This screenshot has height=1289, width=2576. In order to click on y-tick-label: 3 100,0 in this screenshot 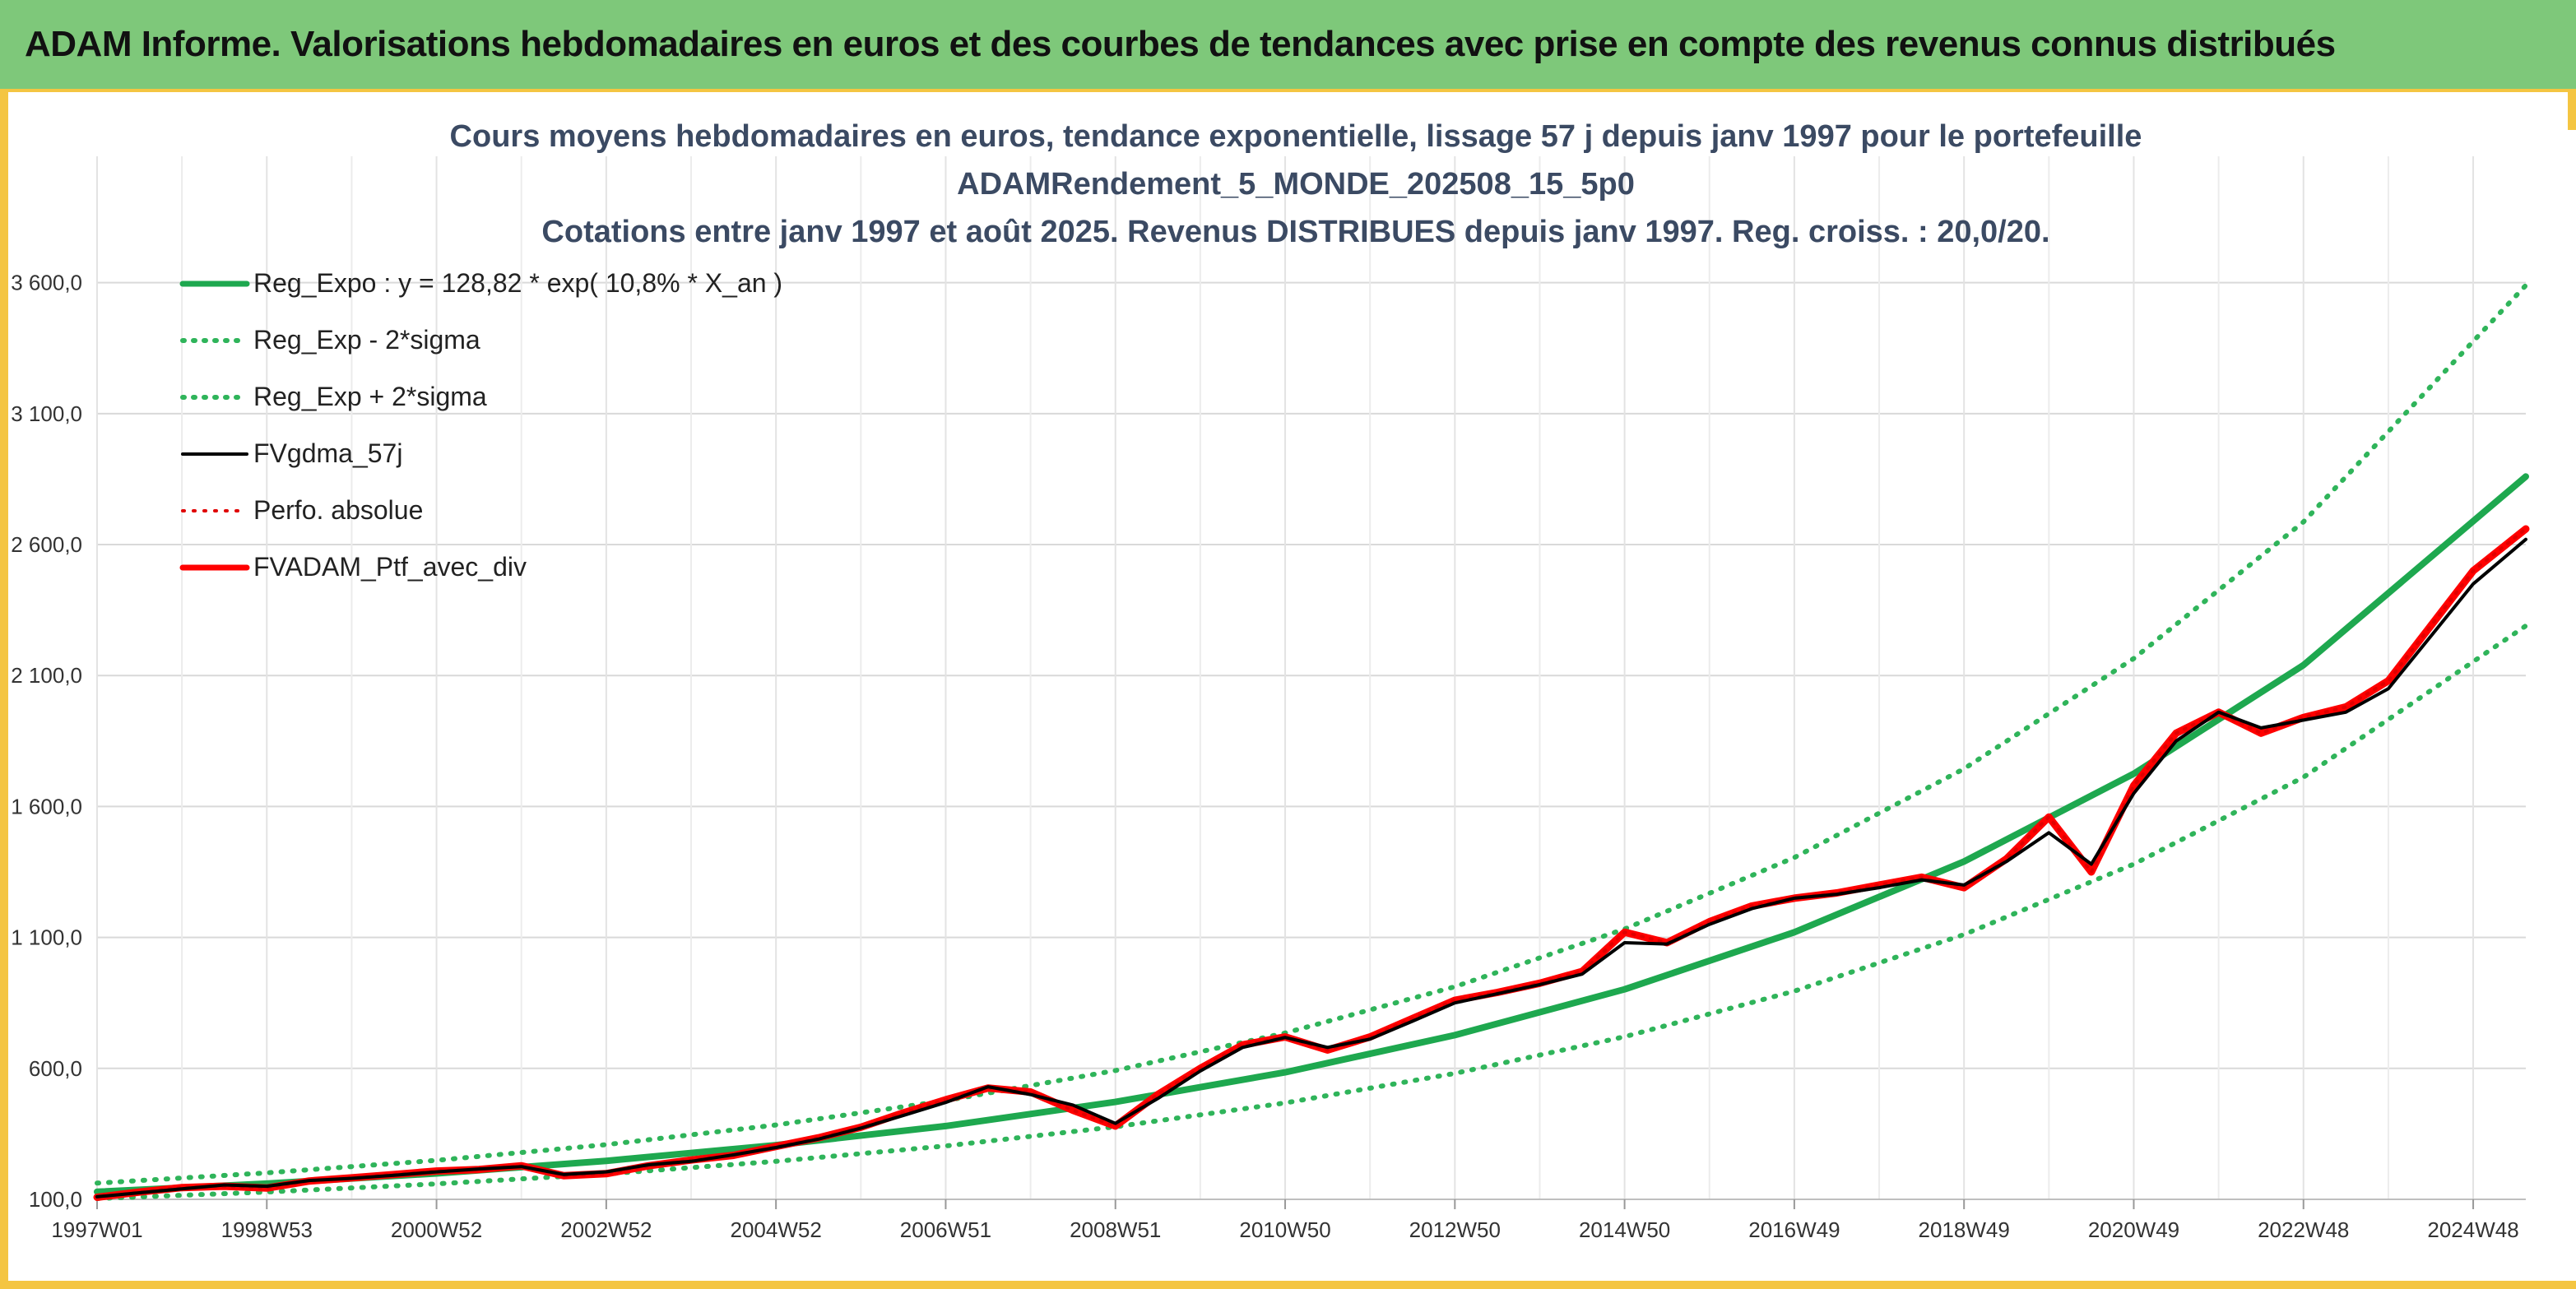, I will do `click(46, 413)`.